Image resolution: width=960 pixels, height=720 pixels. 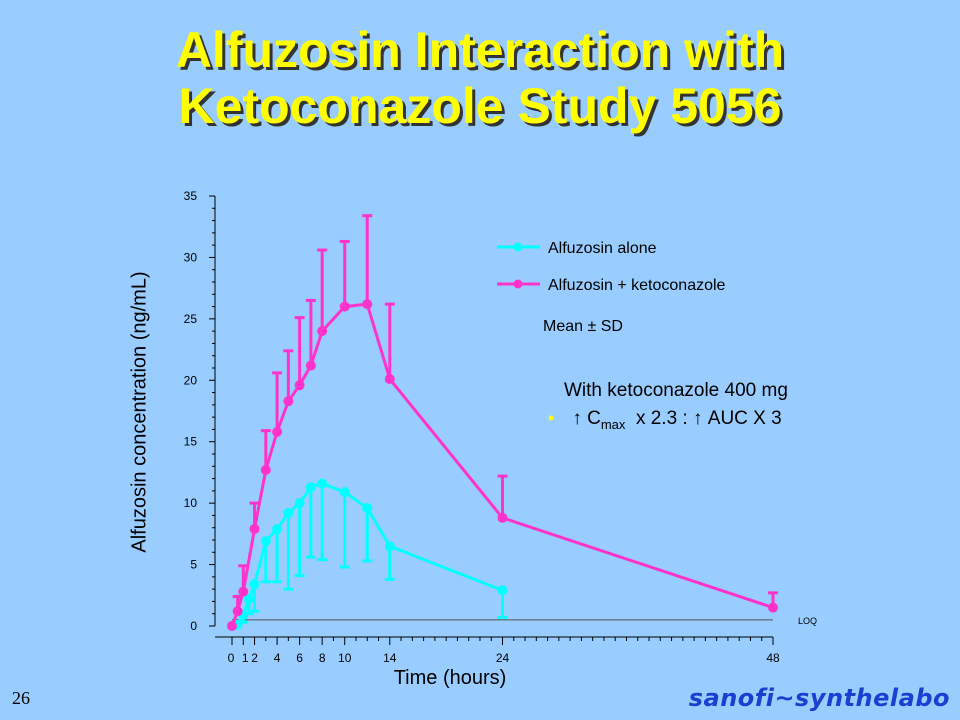 I want to click on x-tick-label: 14, so click(x=390, y=658).